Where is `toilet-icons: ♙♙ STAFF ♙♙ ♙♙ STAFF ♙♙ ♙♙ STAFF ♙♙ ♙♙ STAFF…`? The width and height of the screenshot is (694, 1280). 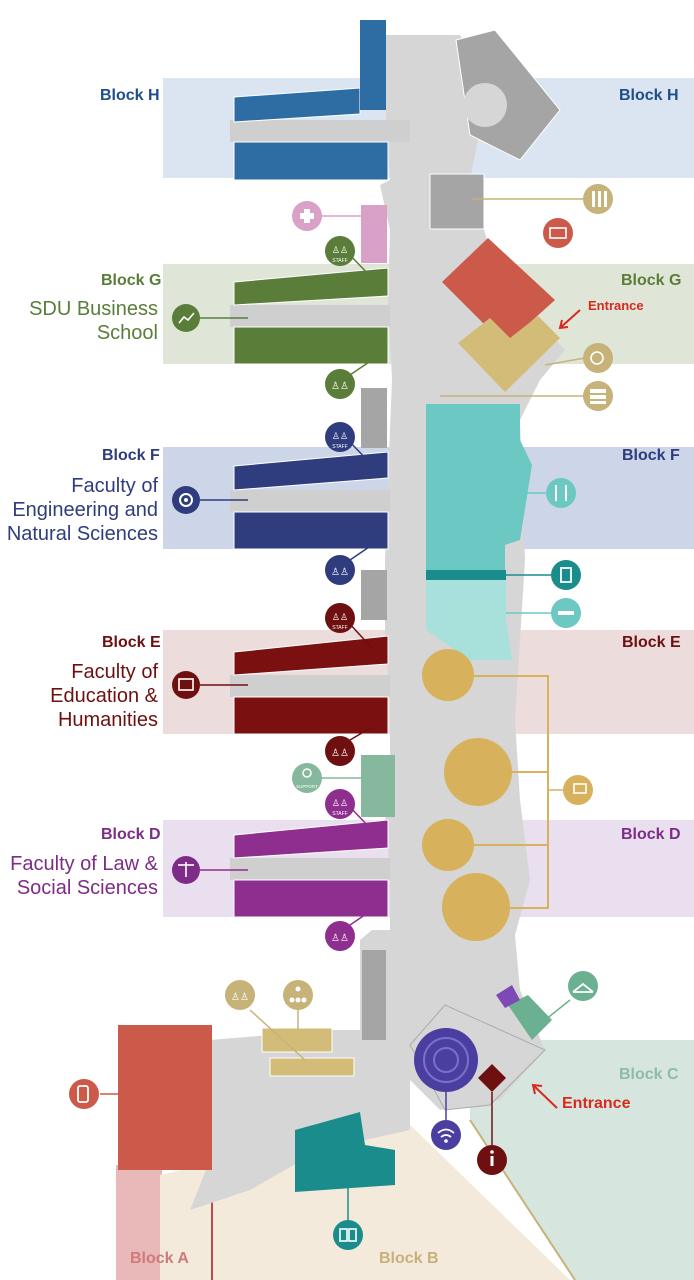
toilet-icons: ♙♙ STAFF ♙♙ ♙♙ STAFF ♙♙ ♙♙ STAFF ♙♙ ♙♙ STAFF… is located at coordinates (340, 593).